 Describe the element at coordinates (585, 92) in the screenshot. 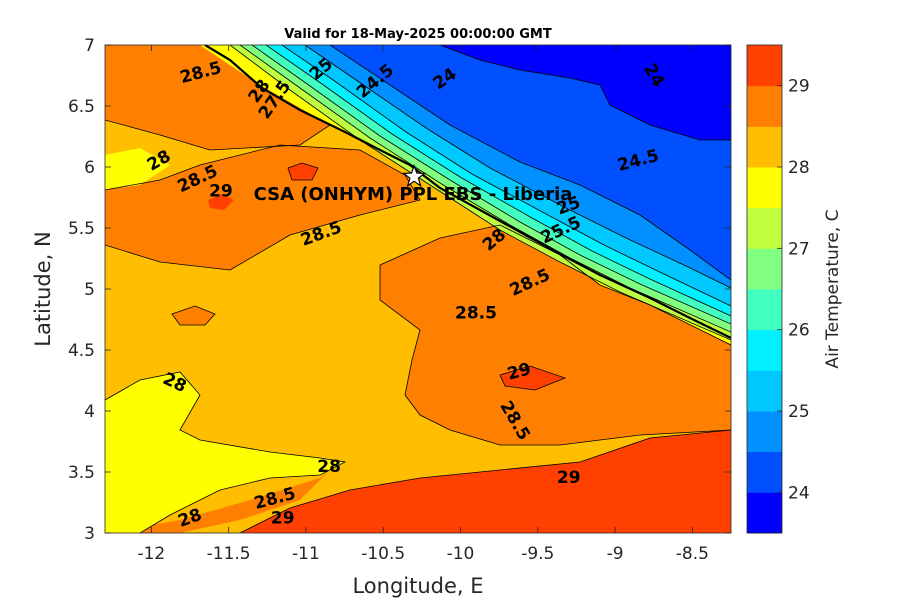

I see `temperature-field-23.5-24` at that location.